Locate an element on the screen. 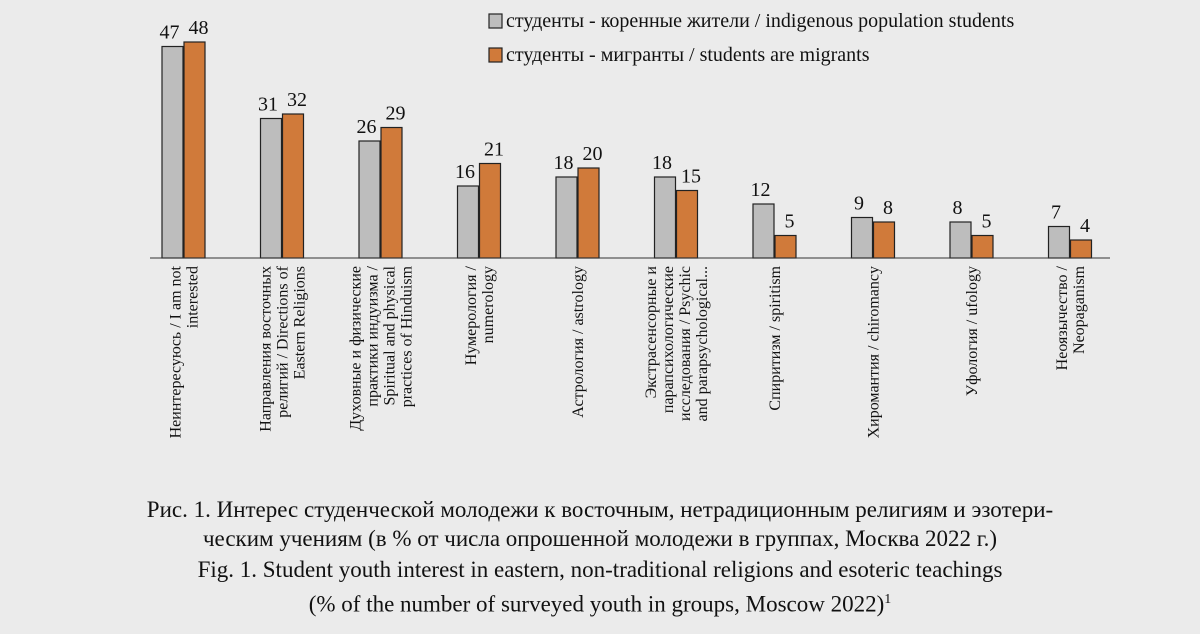 The height and width of the screenshot is (634, 1200). data-label-s1-2: 31 is located at coordinates (268, 105).